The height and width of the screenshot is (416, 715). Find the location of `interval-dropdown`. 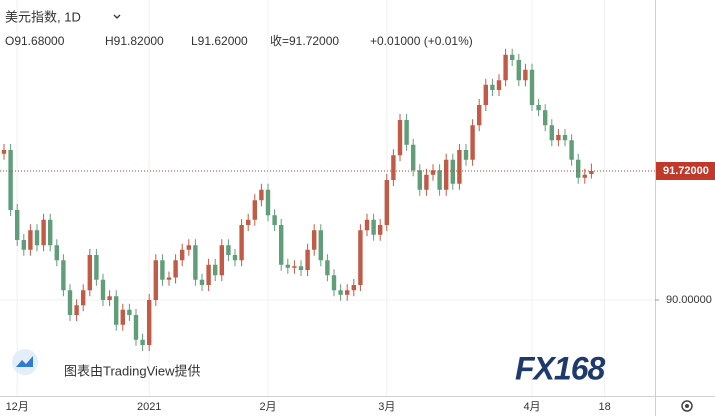

interval-dropdown is located at coordinates (117, 16).